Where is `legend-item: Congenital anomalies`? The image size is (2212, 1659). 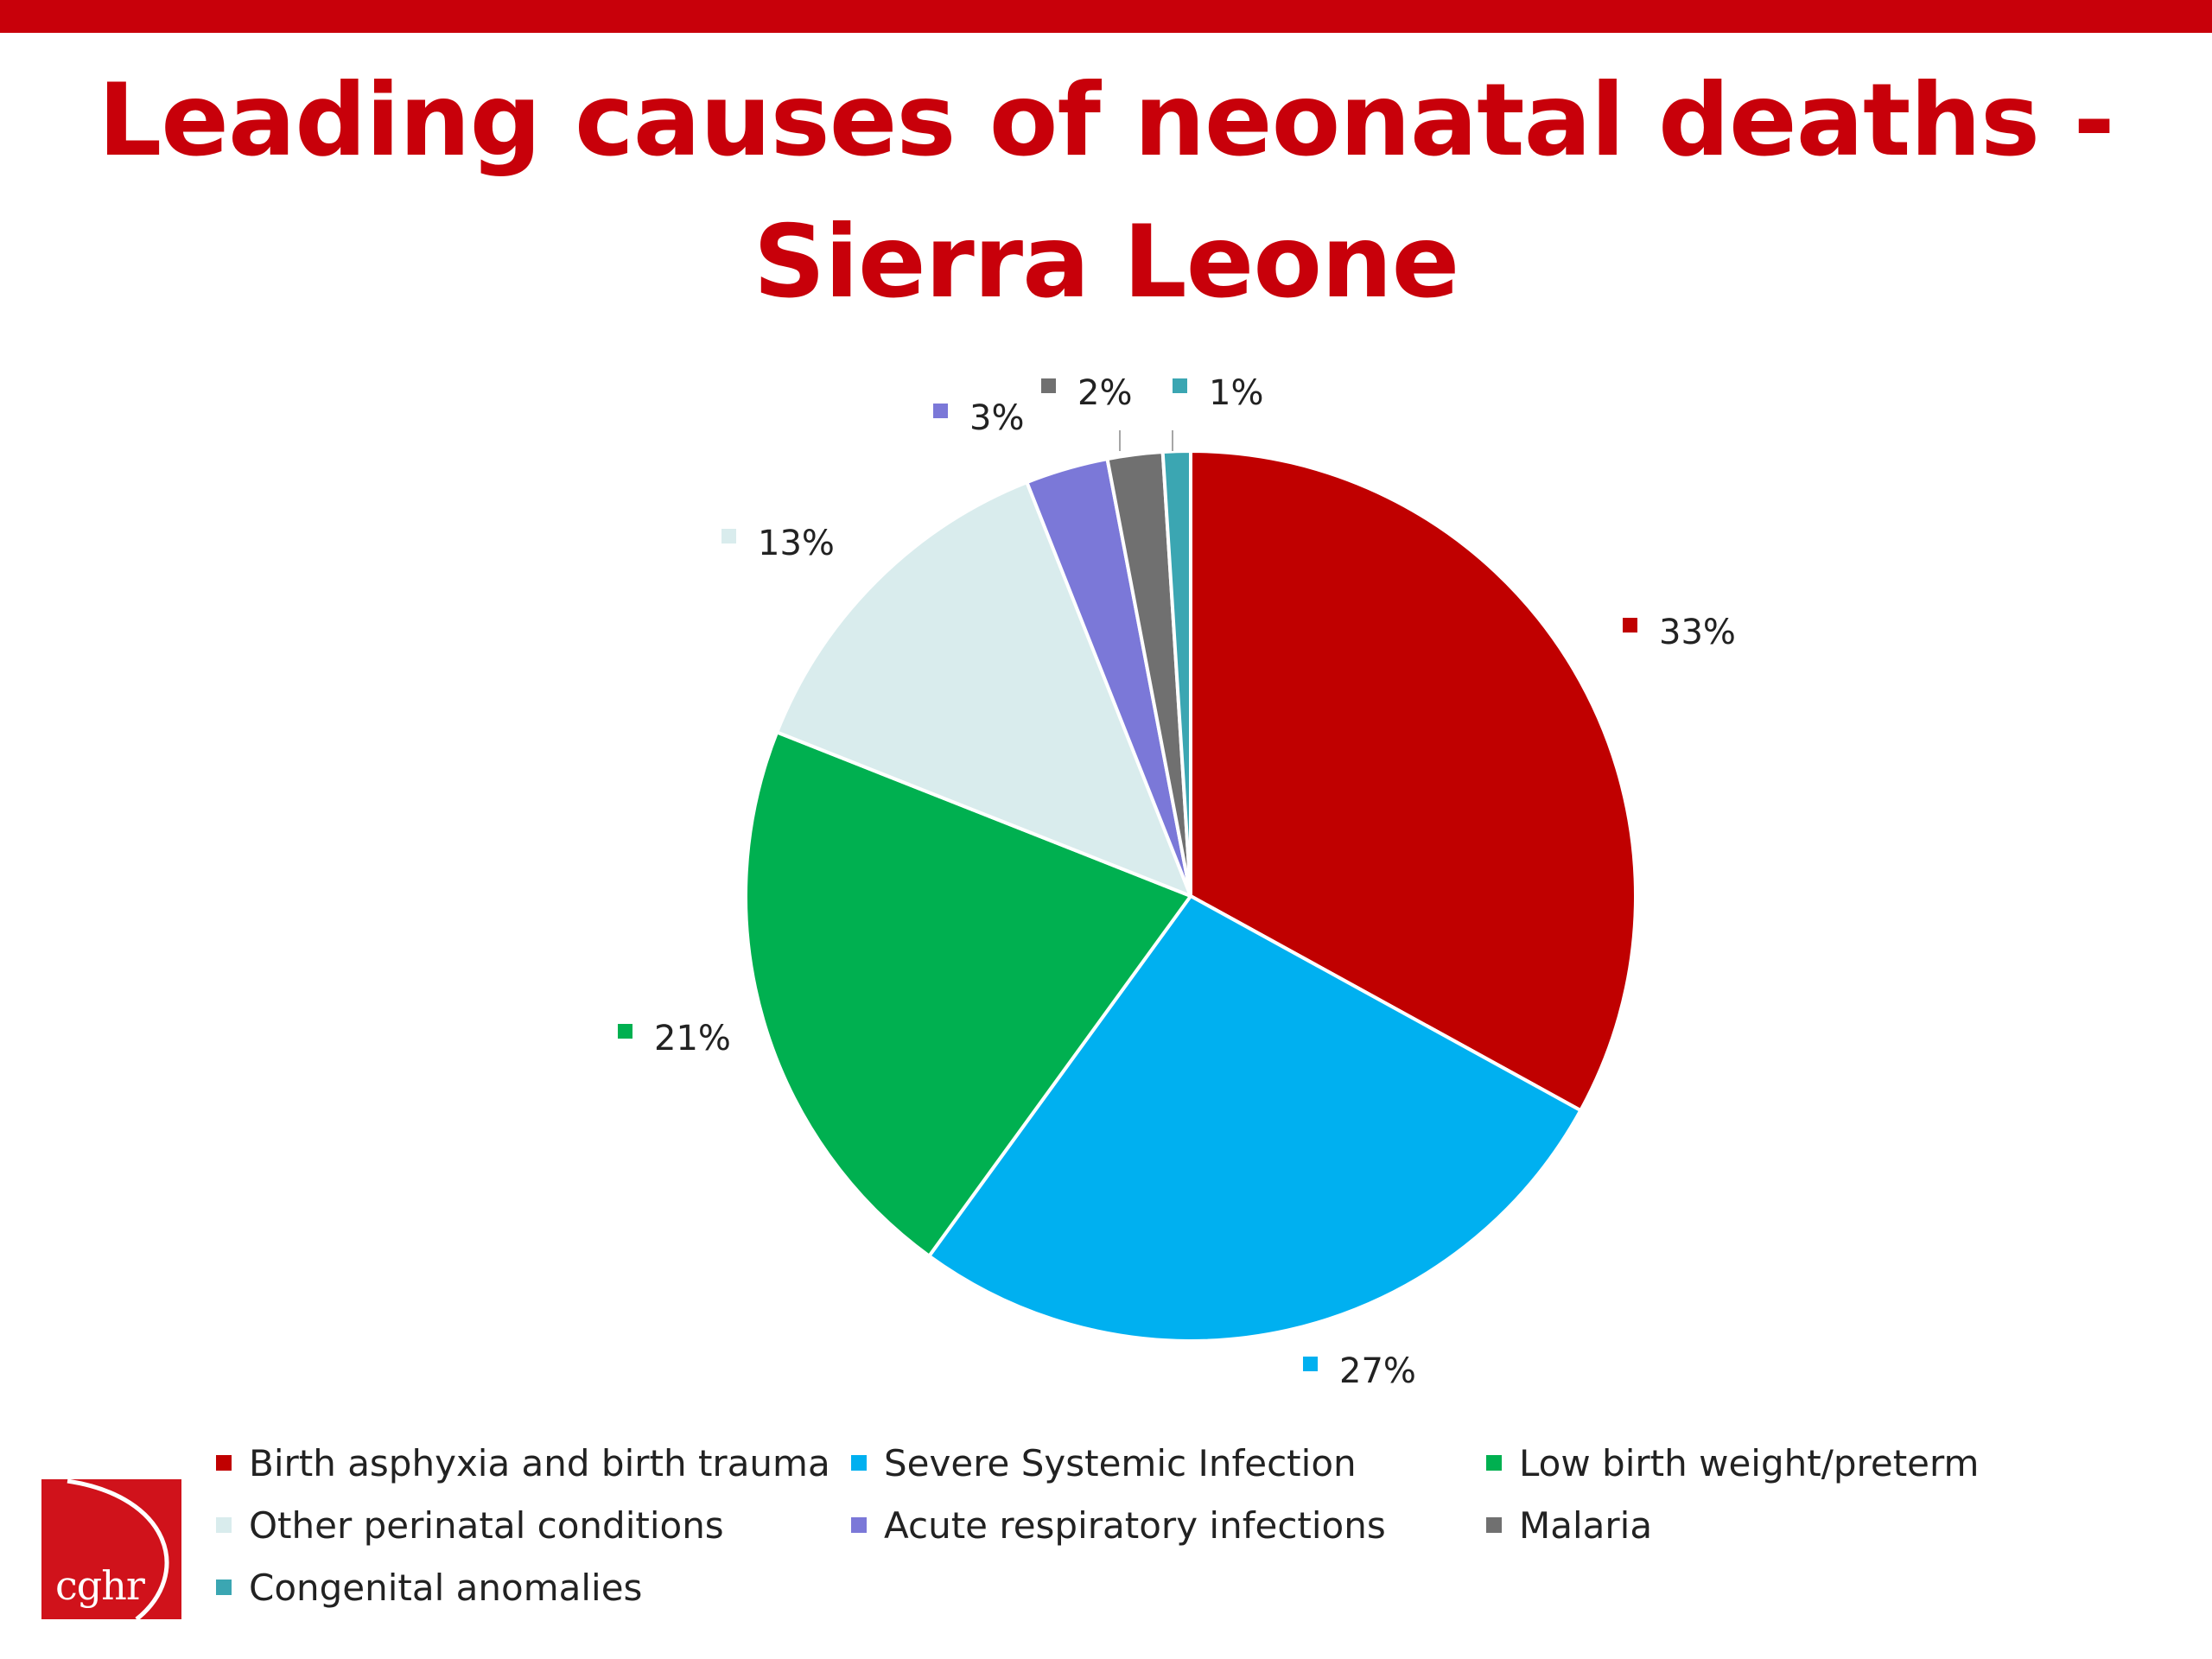
legend-item: Congenital anomalies is located at coordinates (533, 1587).